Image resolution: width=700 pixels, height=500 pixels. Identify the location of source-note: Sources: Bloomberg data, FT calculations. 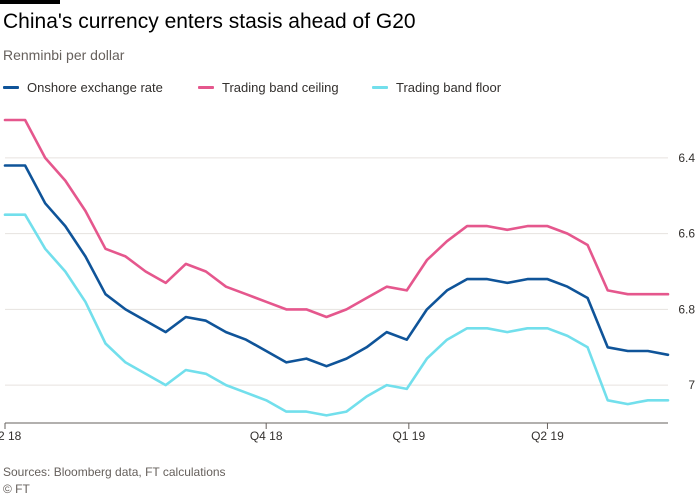
(114, 472).